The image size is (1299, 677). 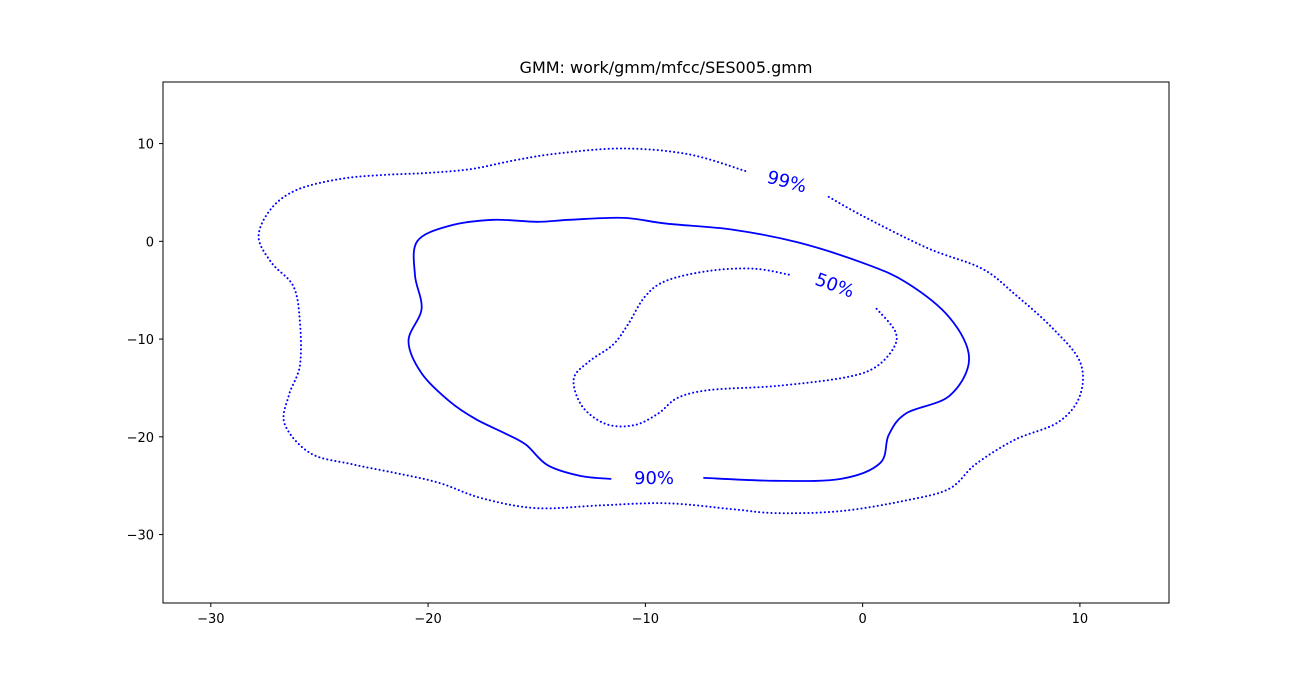 What do you see at coordinates (427, 619) in the screenshot?
I see `x-tick-label: −20` at bounding box center [427, 619].